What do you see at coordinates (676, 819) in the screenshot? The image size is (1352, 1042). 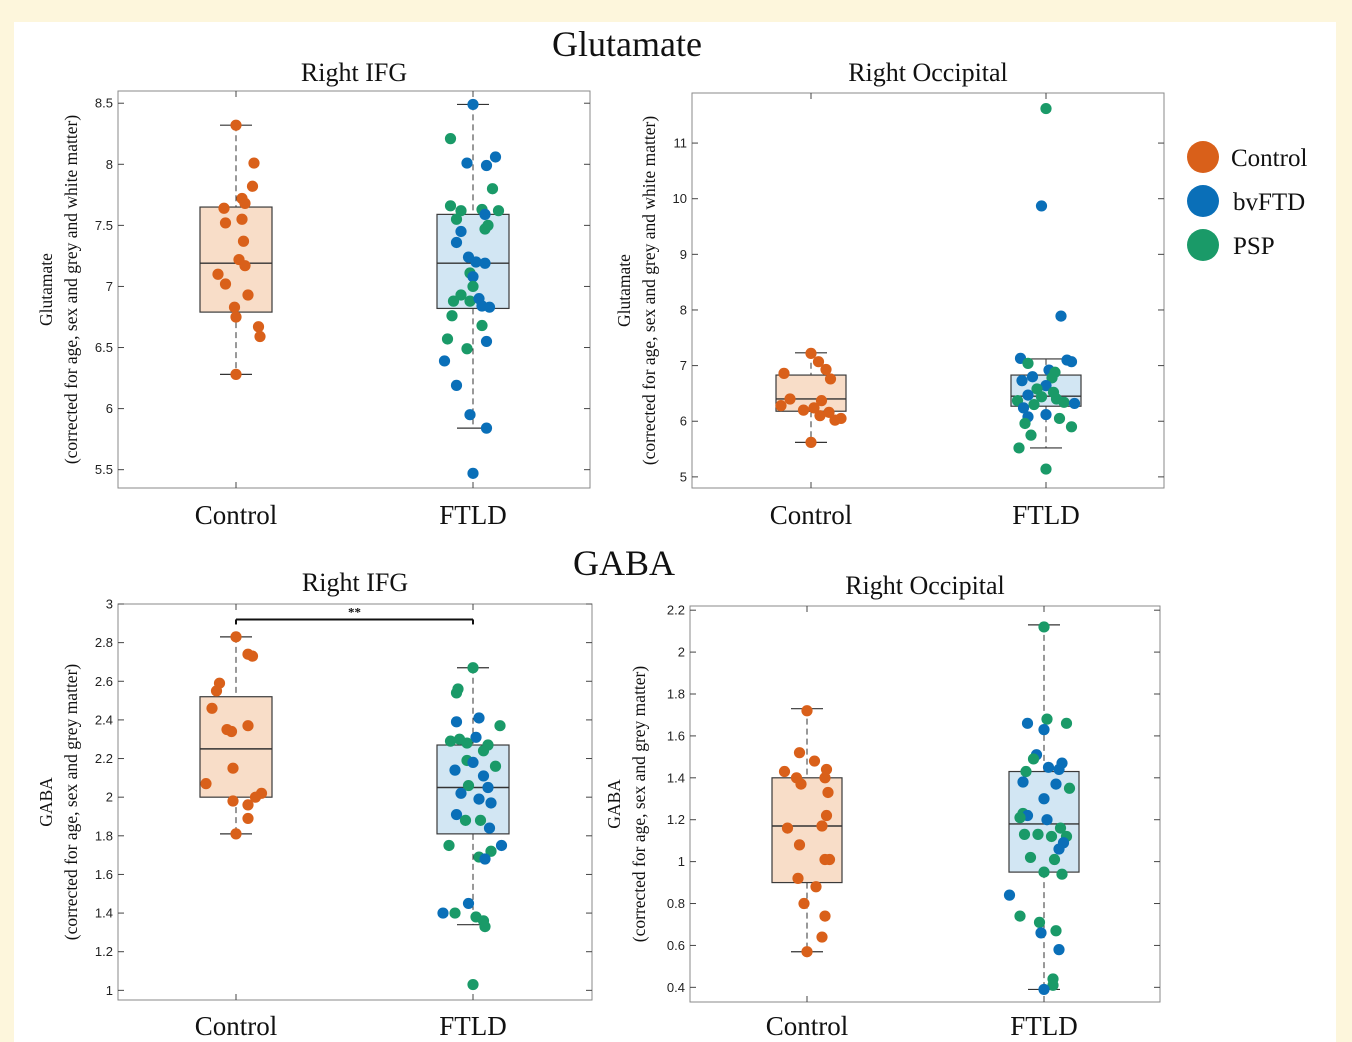 I see `y-tick-label: 1.2` at bounding box center [676, 819].